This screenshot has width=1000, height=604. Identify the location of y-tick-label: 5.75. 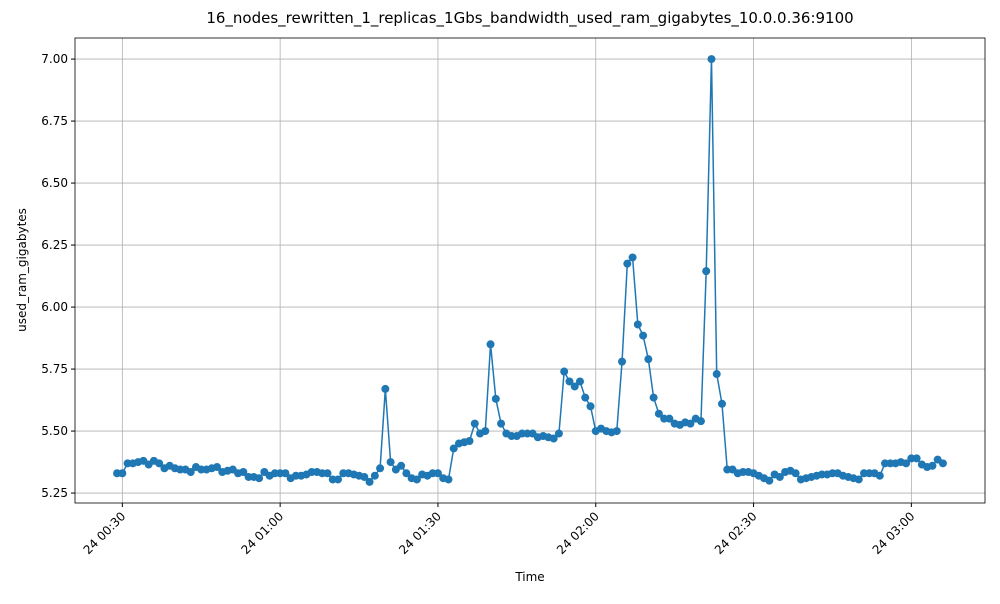
(54, 369).